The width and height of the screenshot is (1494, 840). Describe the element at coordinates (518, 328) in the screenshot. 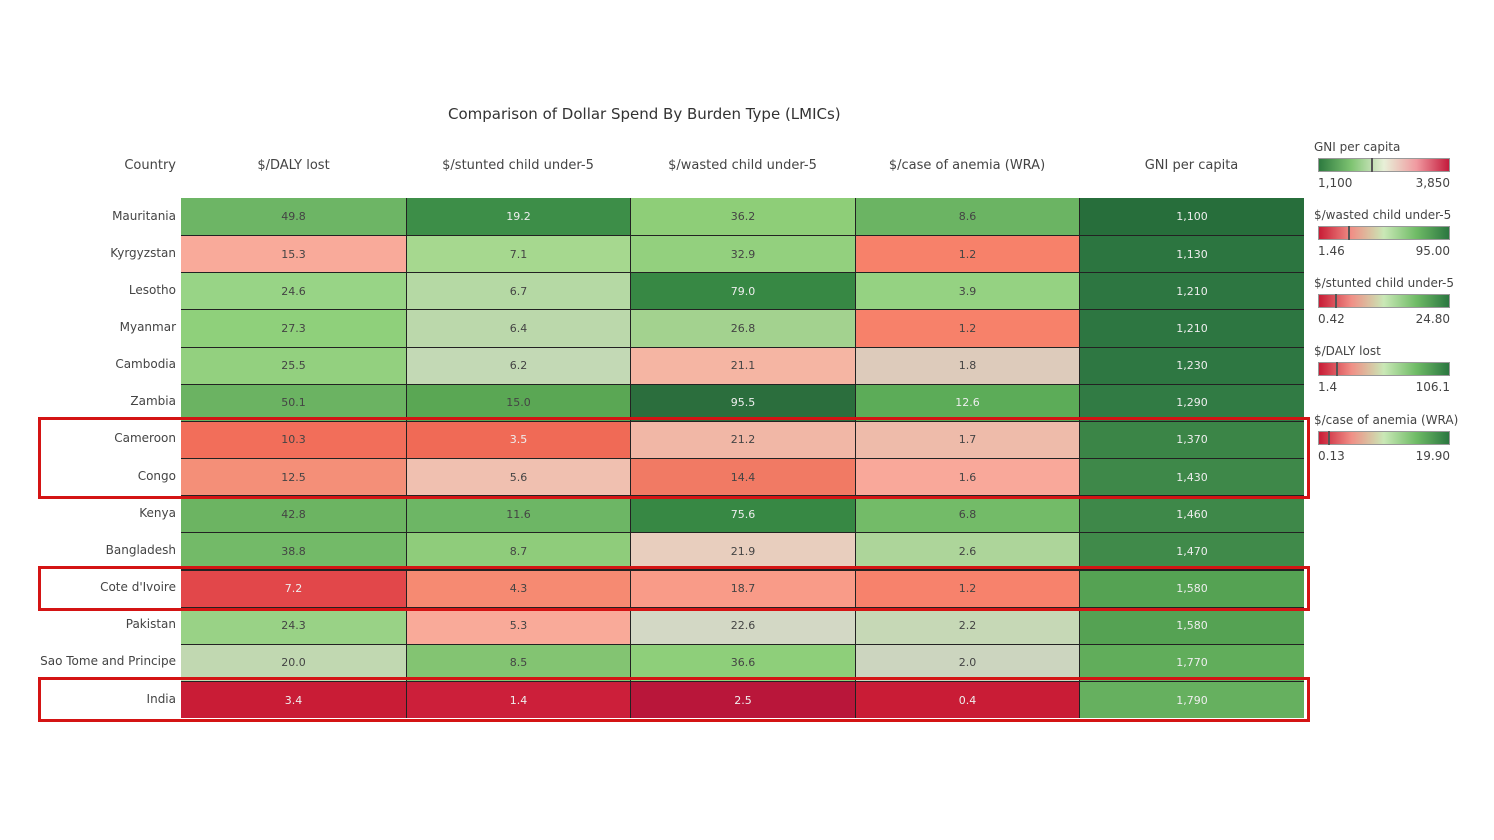

I see `heatmap-cell: 6.4` at that location.